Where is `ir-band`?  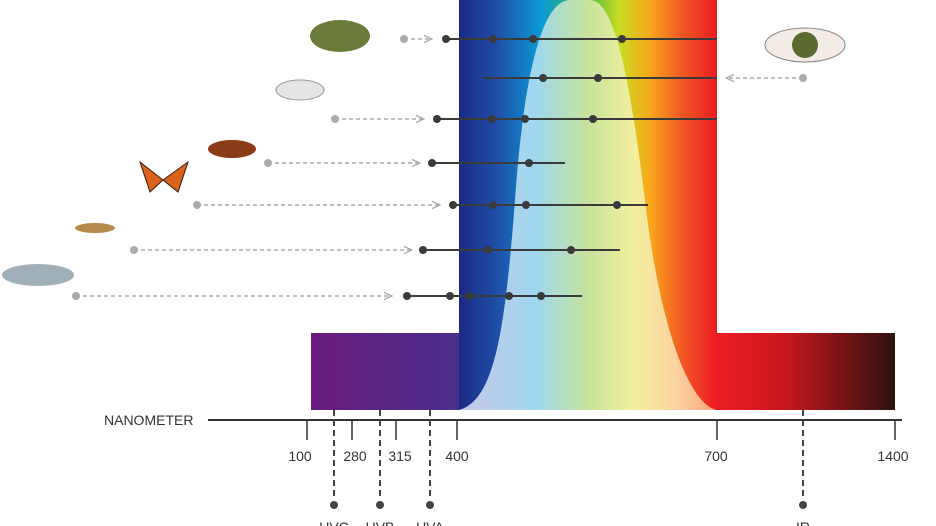
ir-band is located at coordinates (805, 371).